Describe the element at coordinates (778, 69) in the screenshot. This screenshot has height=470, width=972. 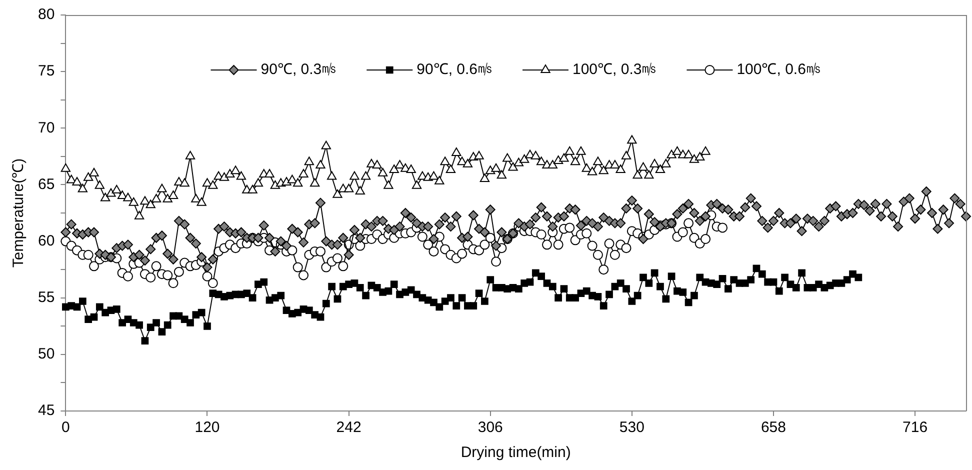
I see `legend-label: 100℃, 0.6㎧` at that location.